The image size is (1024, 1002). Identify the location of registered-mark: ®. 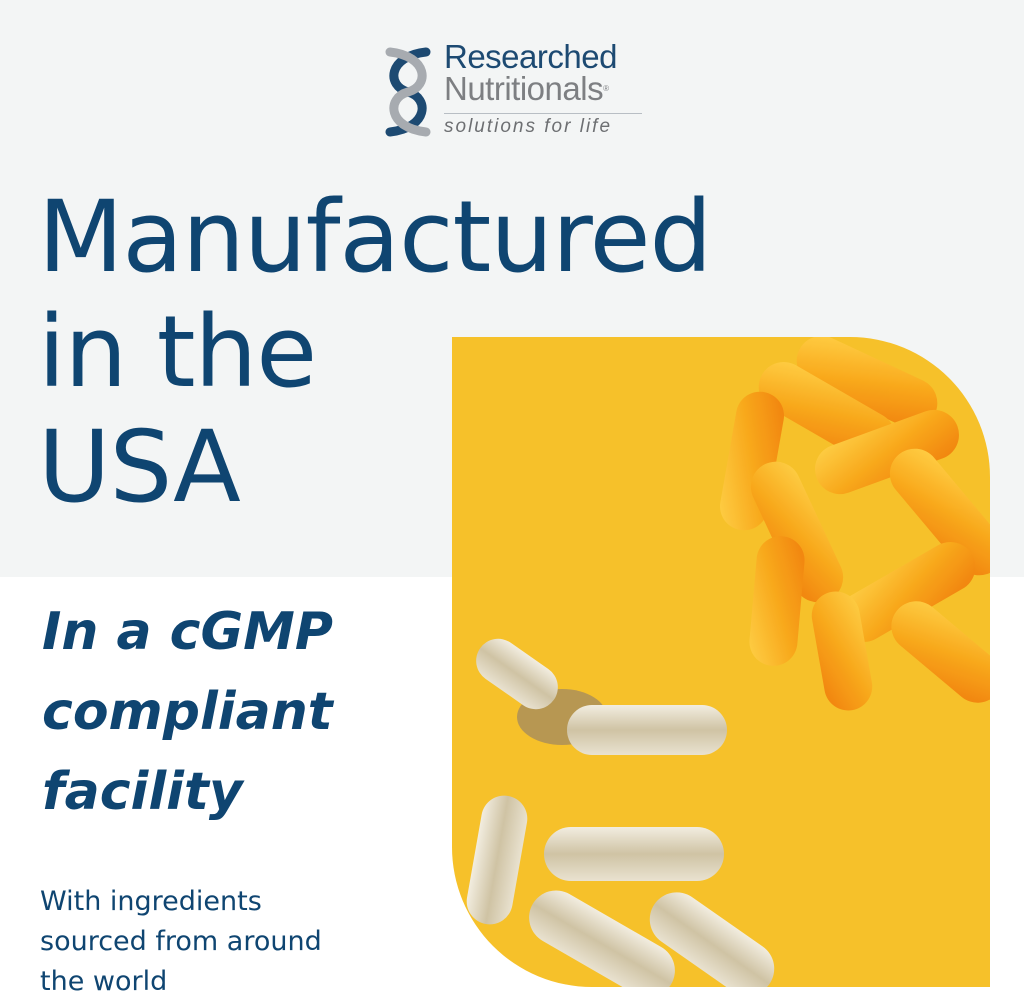
(606, 88).